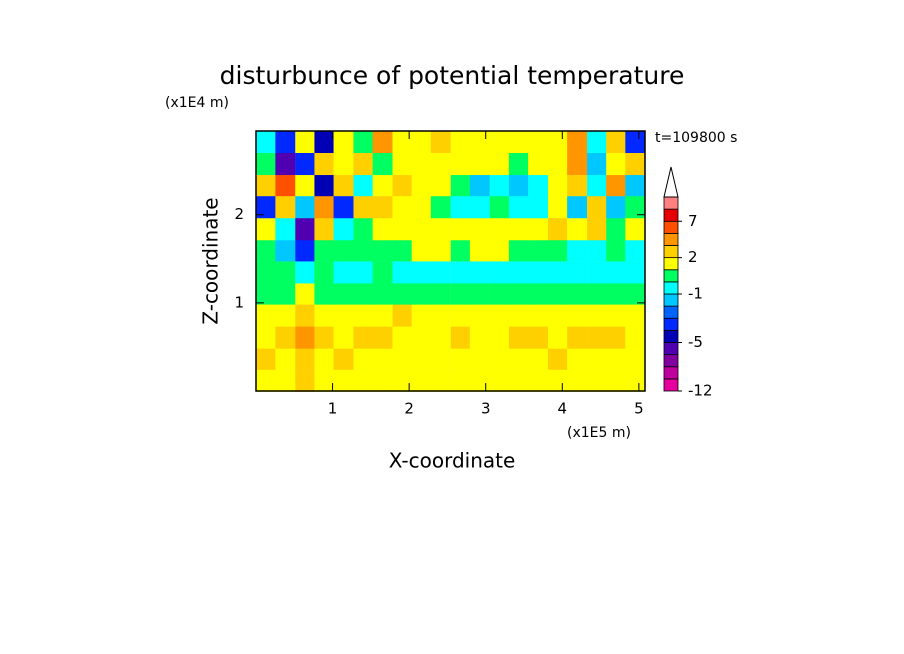 This screenshot has width=904, height=654. What do you see at coordinates (197, 103) in the screenshot?
I see `y-unit: (x1E4 m)` at bounding box center [197, 103].